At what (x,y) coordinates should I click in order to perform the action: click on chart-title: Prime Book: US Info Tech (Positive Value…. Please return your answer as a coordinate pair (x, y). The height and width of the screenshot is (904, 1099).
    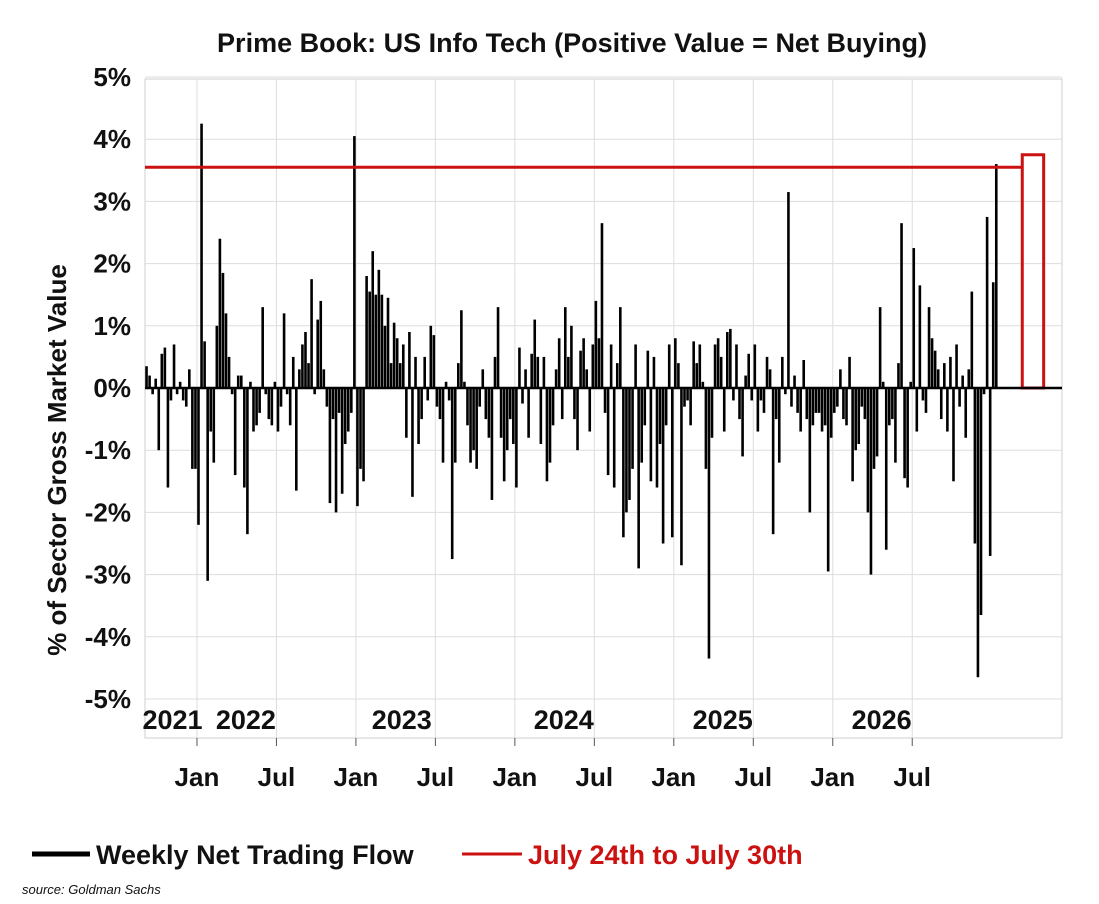
    Looking at the image, I should click on (572, 43).